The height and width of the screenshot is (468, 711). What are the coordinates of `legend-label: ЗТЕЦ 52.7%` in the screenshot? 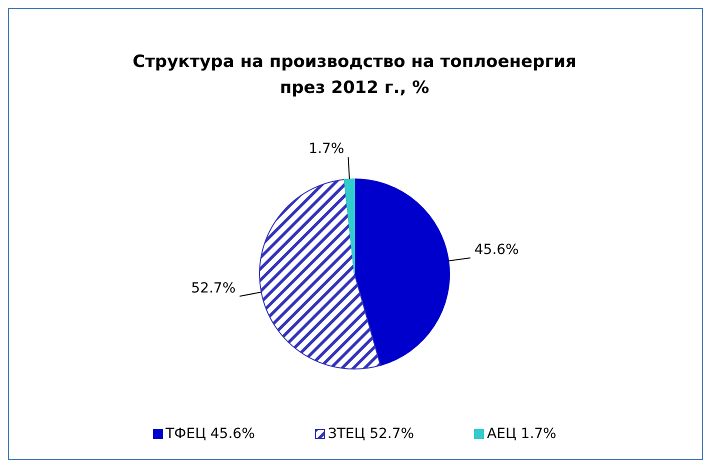 It's located at (371, 434).